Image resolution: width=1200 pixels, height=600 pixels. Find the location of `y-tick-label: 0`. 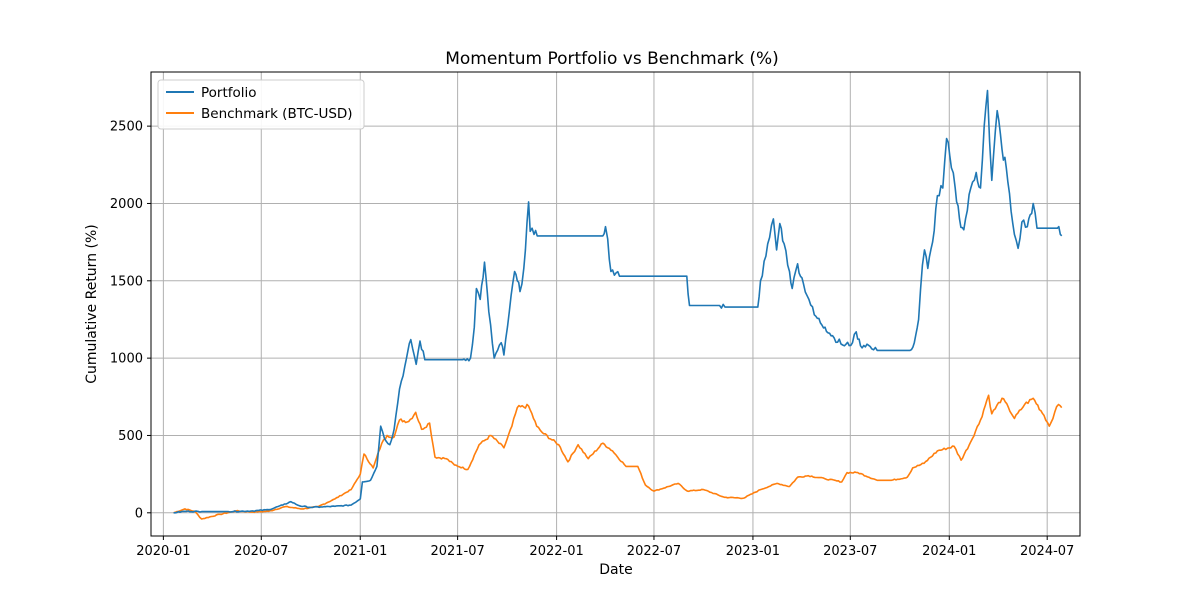

y-tick-label: 0 is located at coordinates (139, 513).